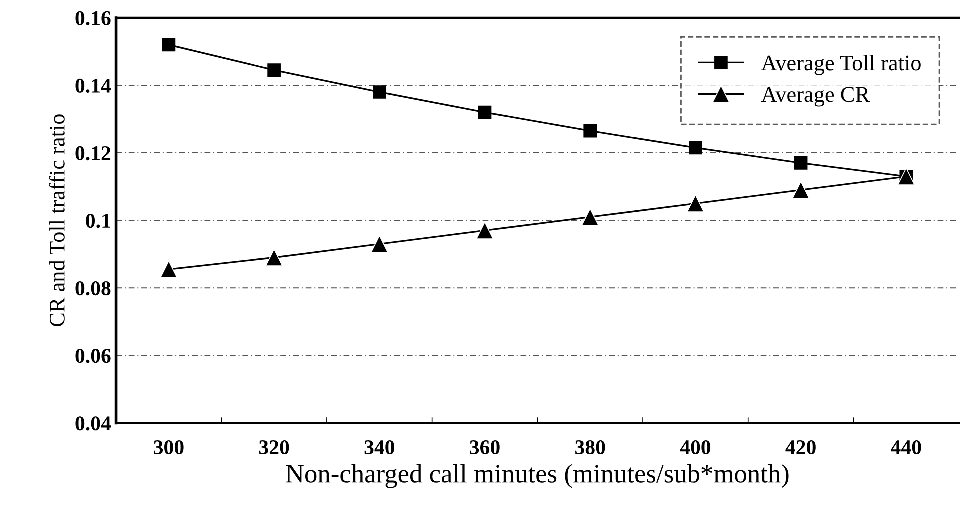 Image resolution: width=961 pixels, height=513 pixels. I want to click on x-tick-label: 380, so click(591, 447).